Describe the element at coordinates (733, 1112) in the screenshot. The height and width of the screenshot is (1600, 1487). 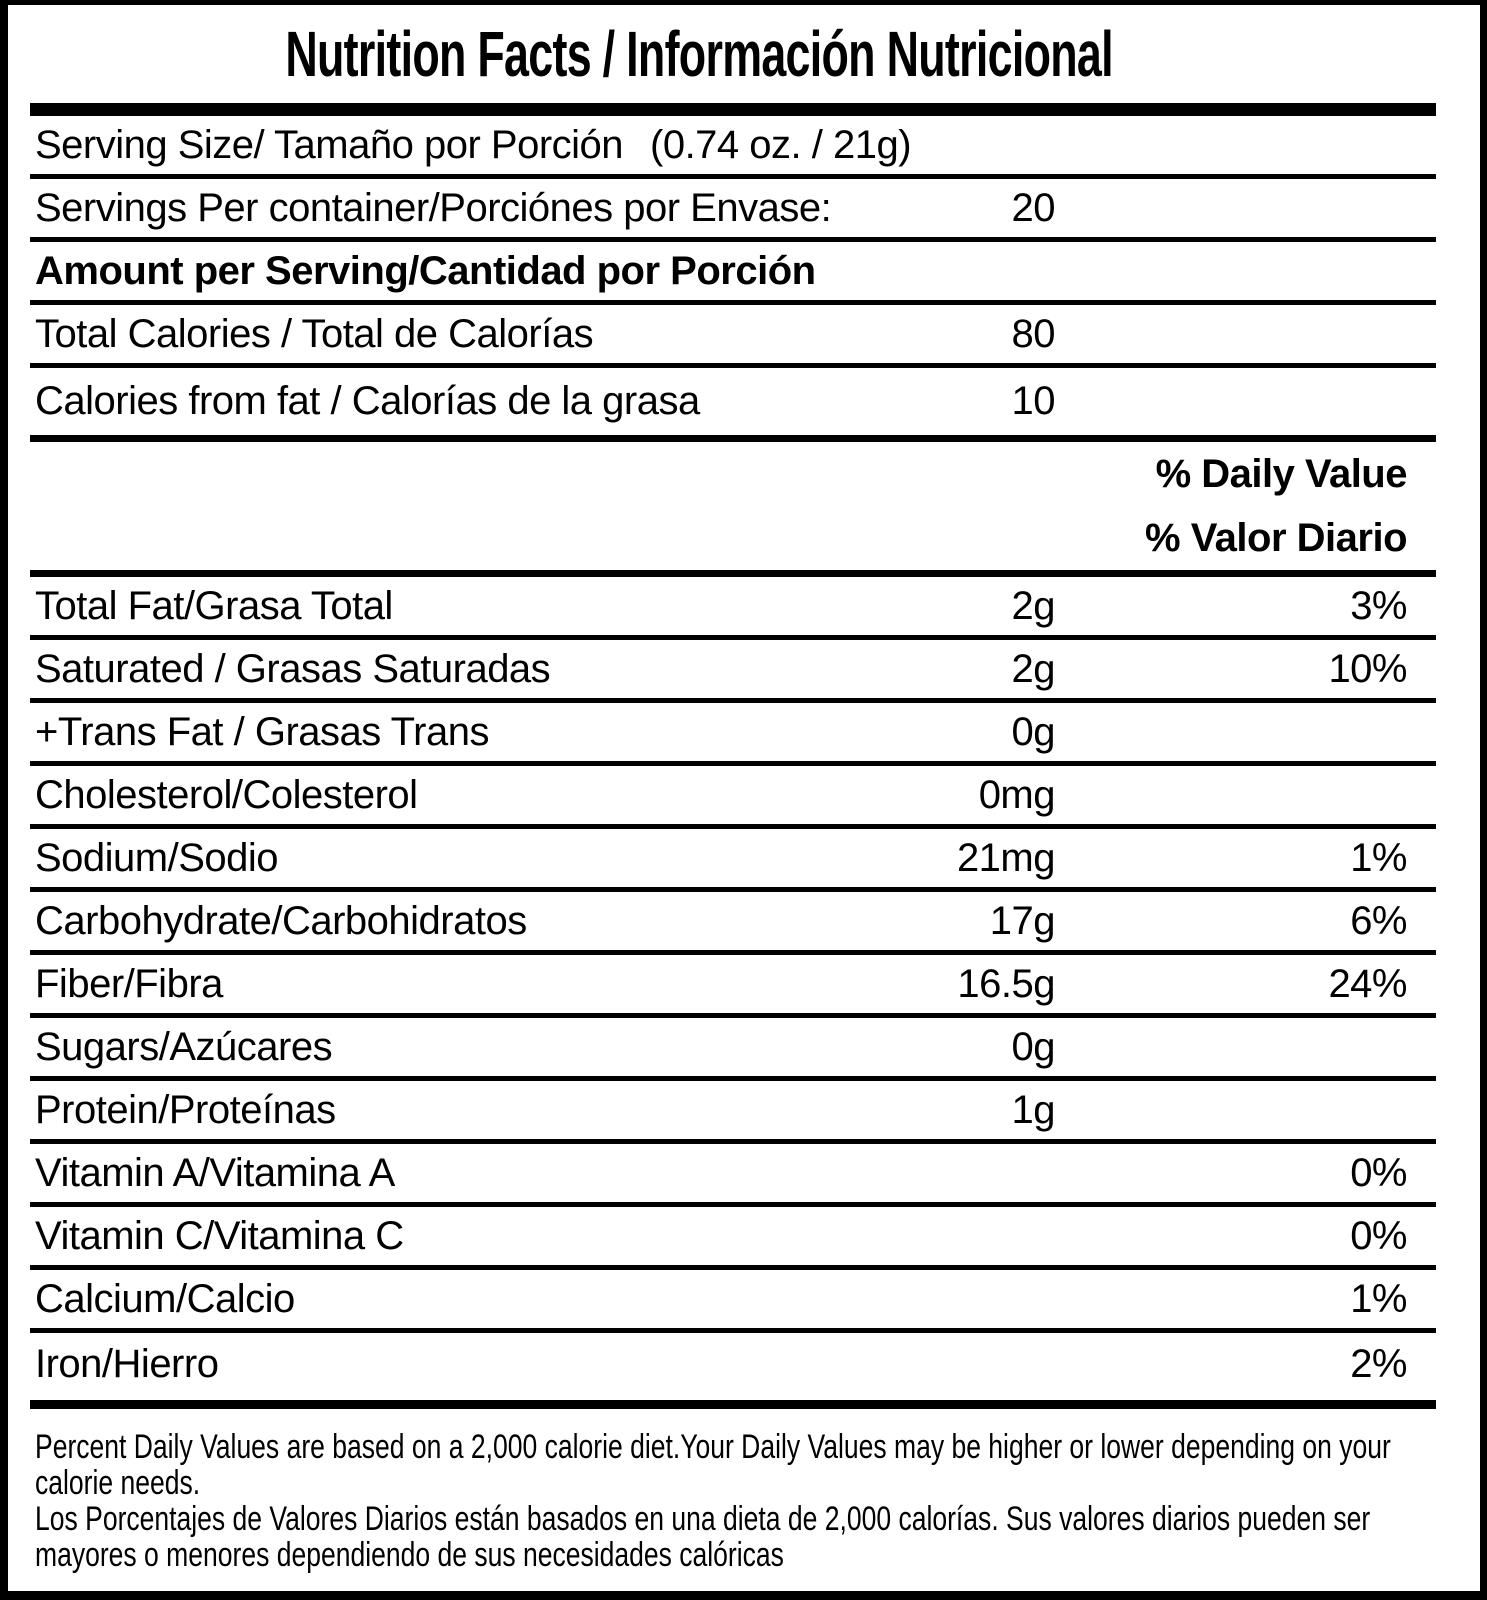
I see `nutrient-row: Protein/Proteínas 1g` at that location.